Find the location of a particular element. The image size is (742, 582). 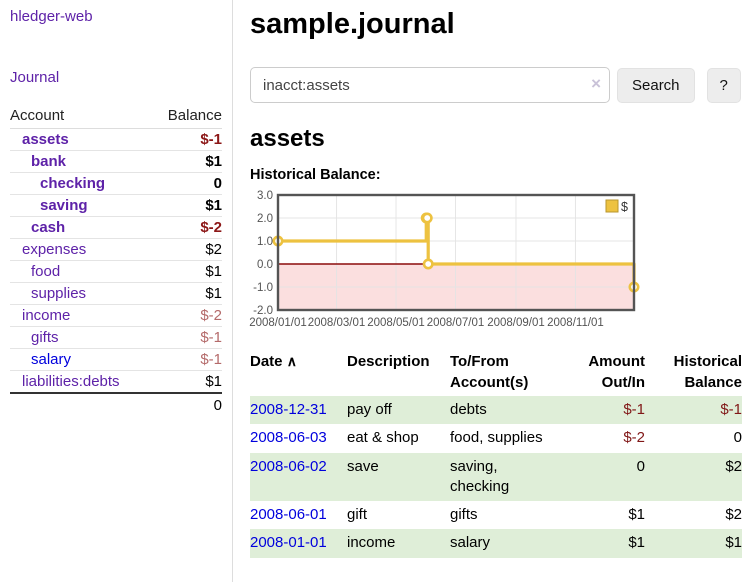

transaction-amount: $-1 is located at coordinates (604, 410).